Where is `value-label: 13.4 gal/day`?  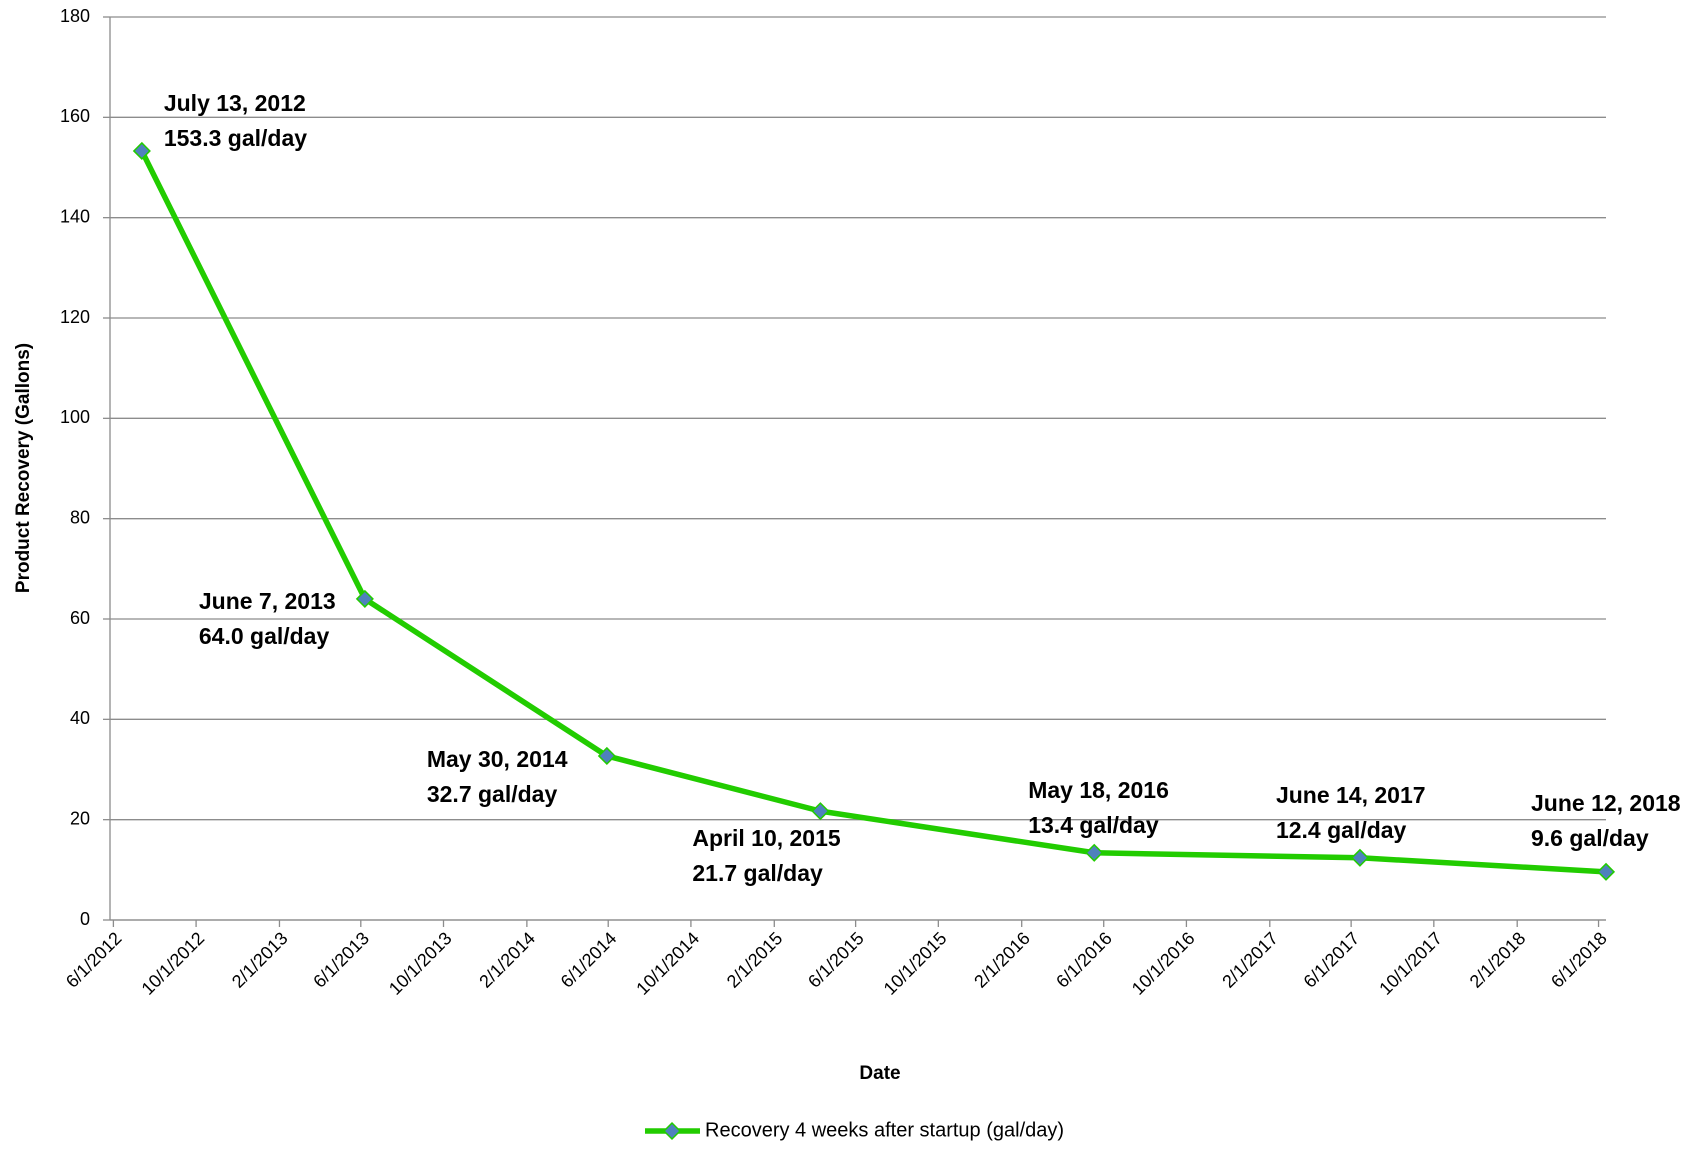
value-label: 13.4 gal/day is located at coordinates (1093, 825).